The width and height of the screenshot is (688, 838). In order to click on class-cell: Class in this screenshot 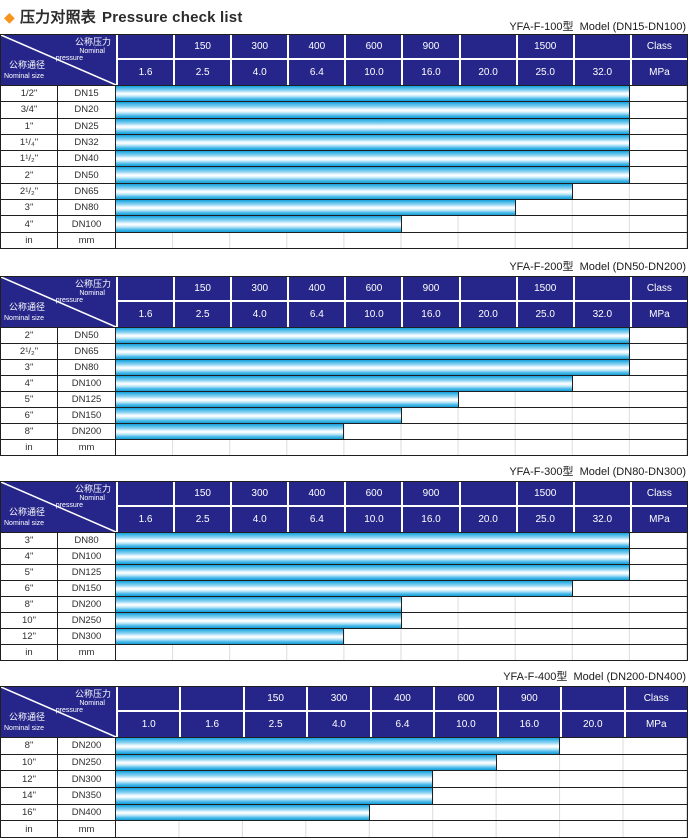, I will do `click(658, 289)`.